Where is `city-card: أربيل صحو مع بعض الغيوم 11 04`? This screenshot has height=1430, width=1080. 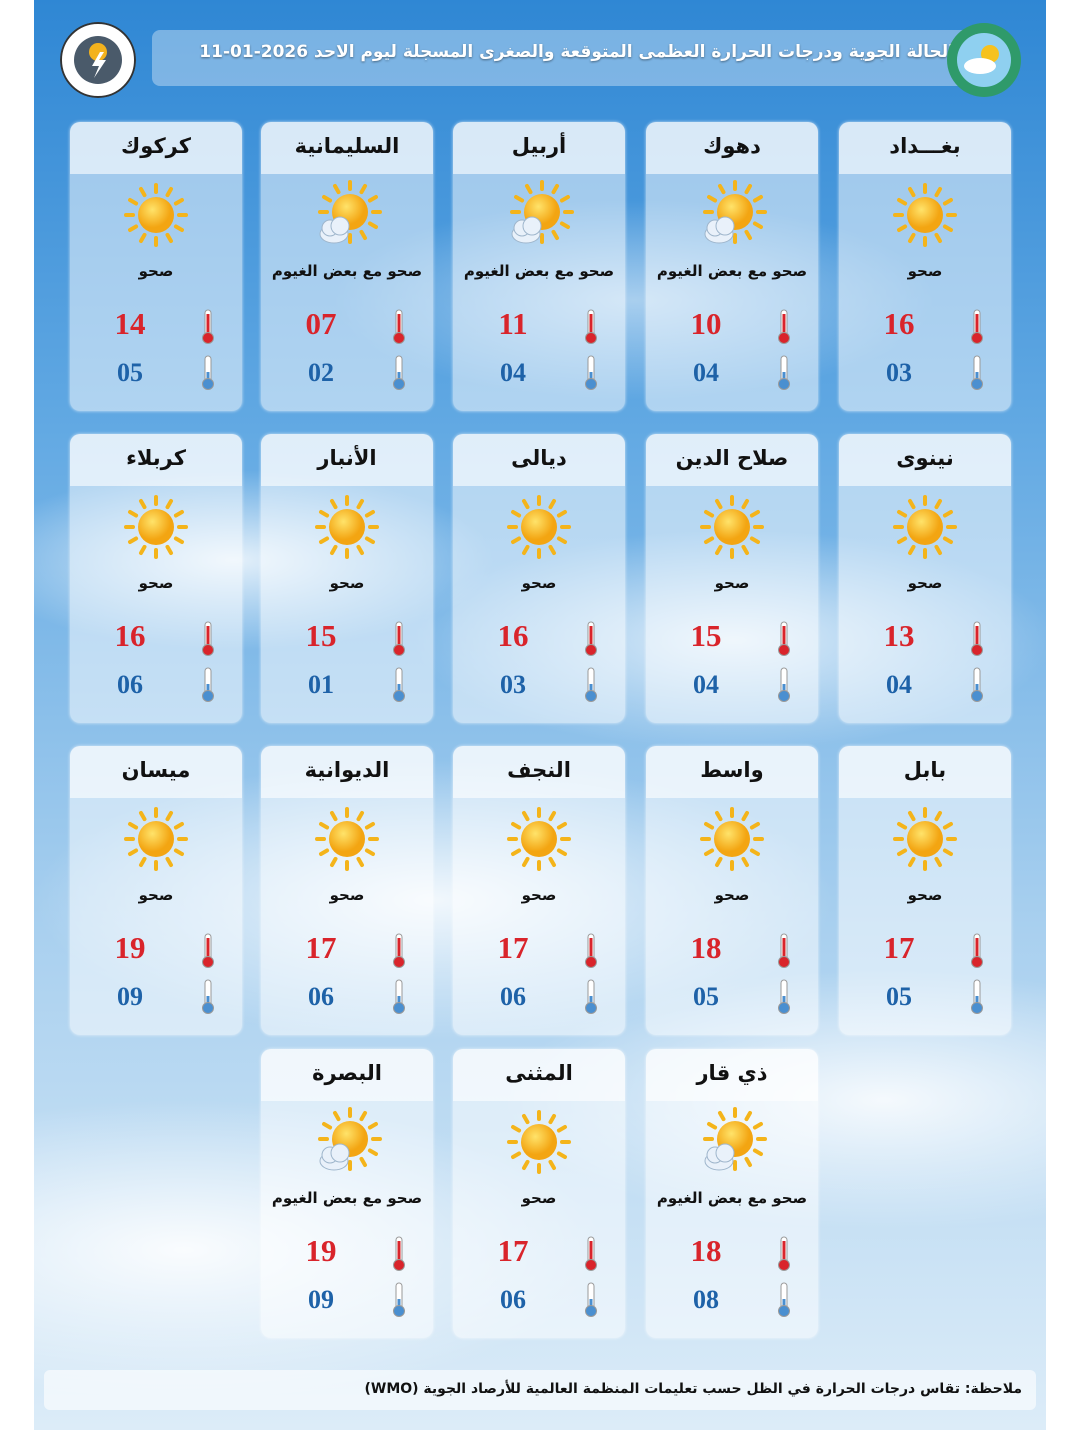
city-card: أربيل صحو مع بعض الغيوم 11 04 is located at coordinates (539, 266).